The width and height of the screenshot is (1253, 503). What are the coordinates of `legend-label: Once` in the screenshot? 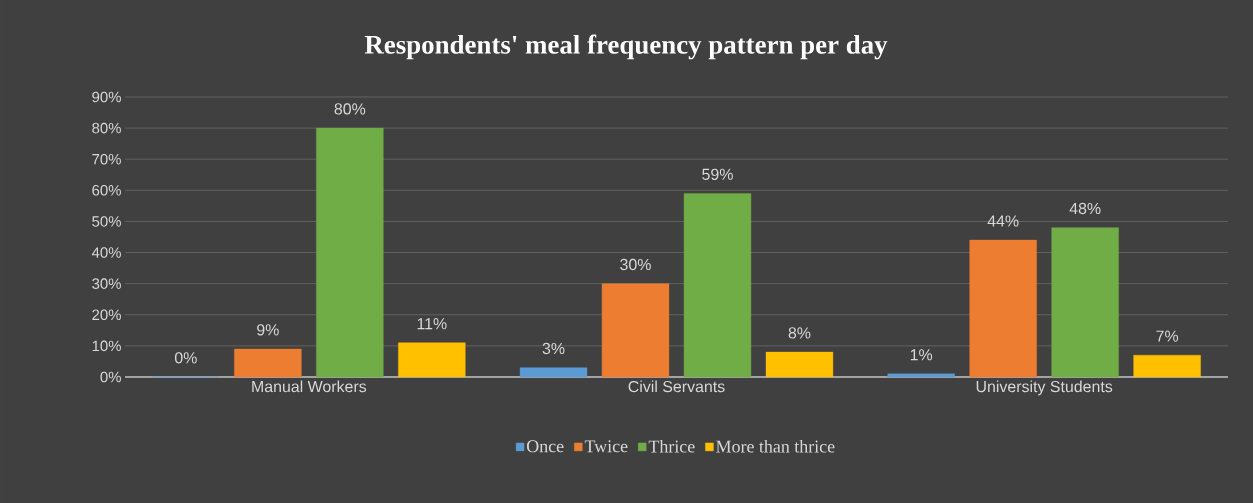 It's located at (545, 446).